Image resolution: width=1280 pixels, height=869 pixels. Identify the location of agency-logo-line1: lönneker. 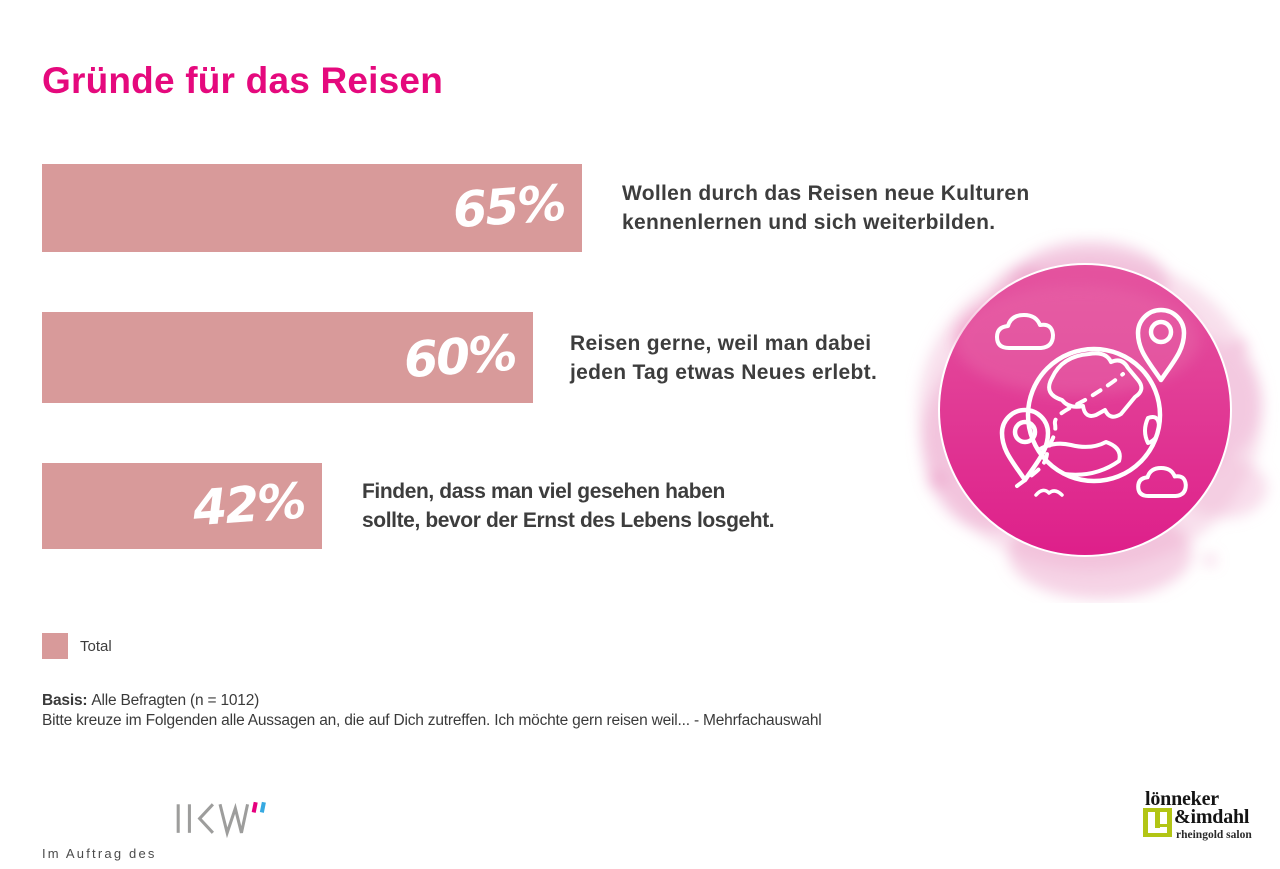
(1182, 799).